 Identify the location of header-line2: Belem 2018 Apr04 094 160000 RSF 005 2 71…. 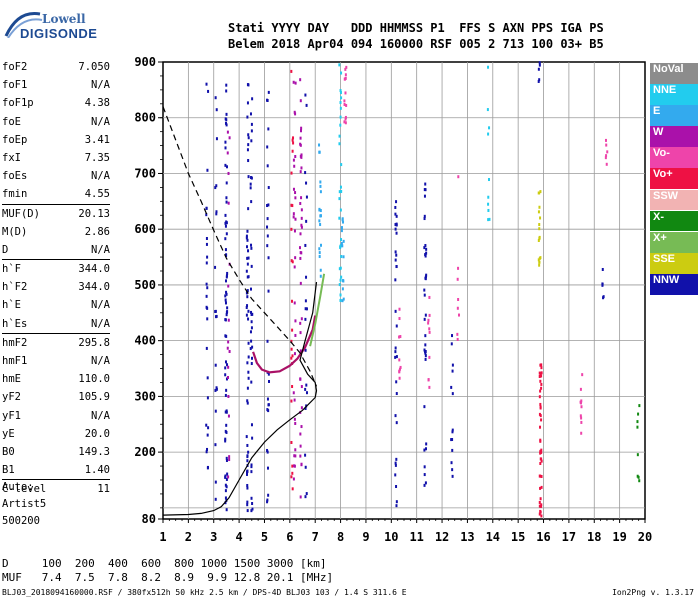
(416, 44).